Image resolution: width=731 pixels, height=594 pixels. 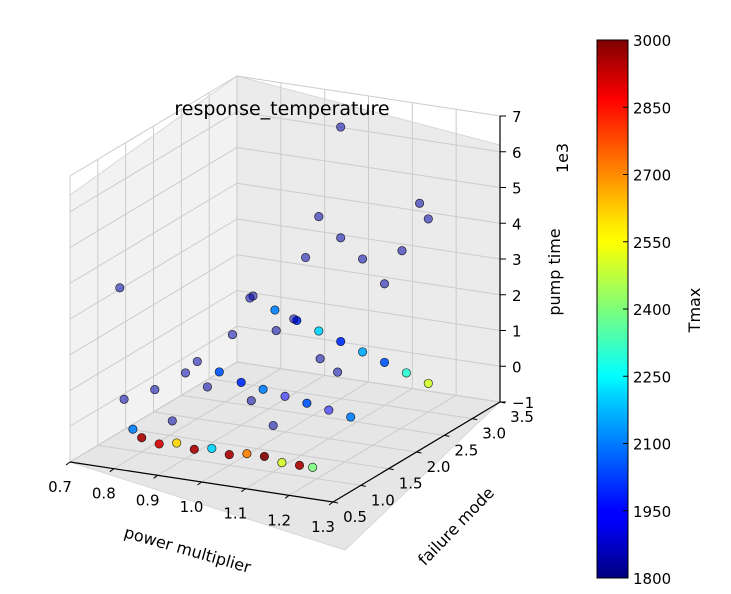 What do you see at coordinates (652, 243) in the screenshot?
I see `colorbar-tick-label: 2550` at bounding box center [652, 243].